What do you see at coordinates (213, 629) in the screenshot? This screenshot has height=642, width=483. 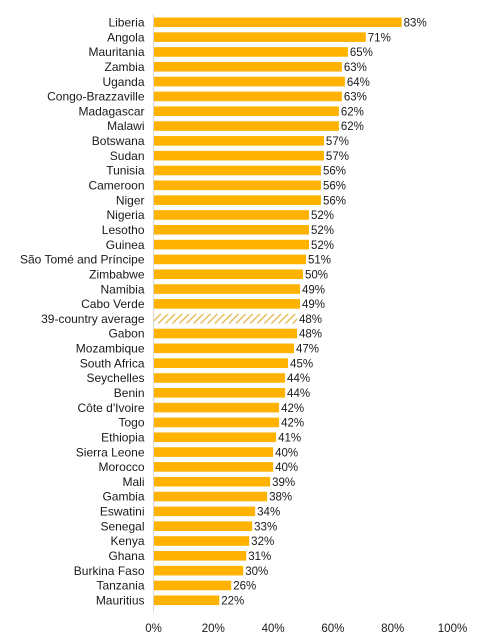 I see `x-tick-label: 20%` at bounding box center [213, 629].